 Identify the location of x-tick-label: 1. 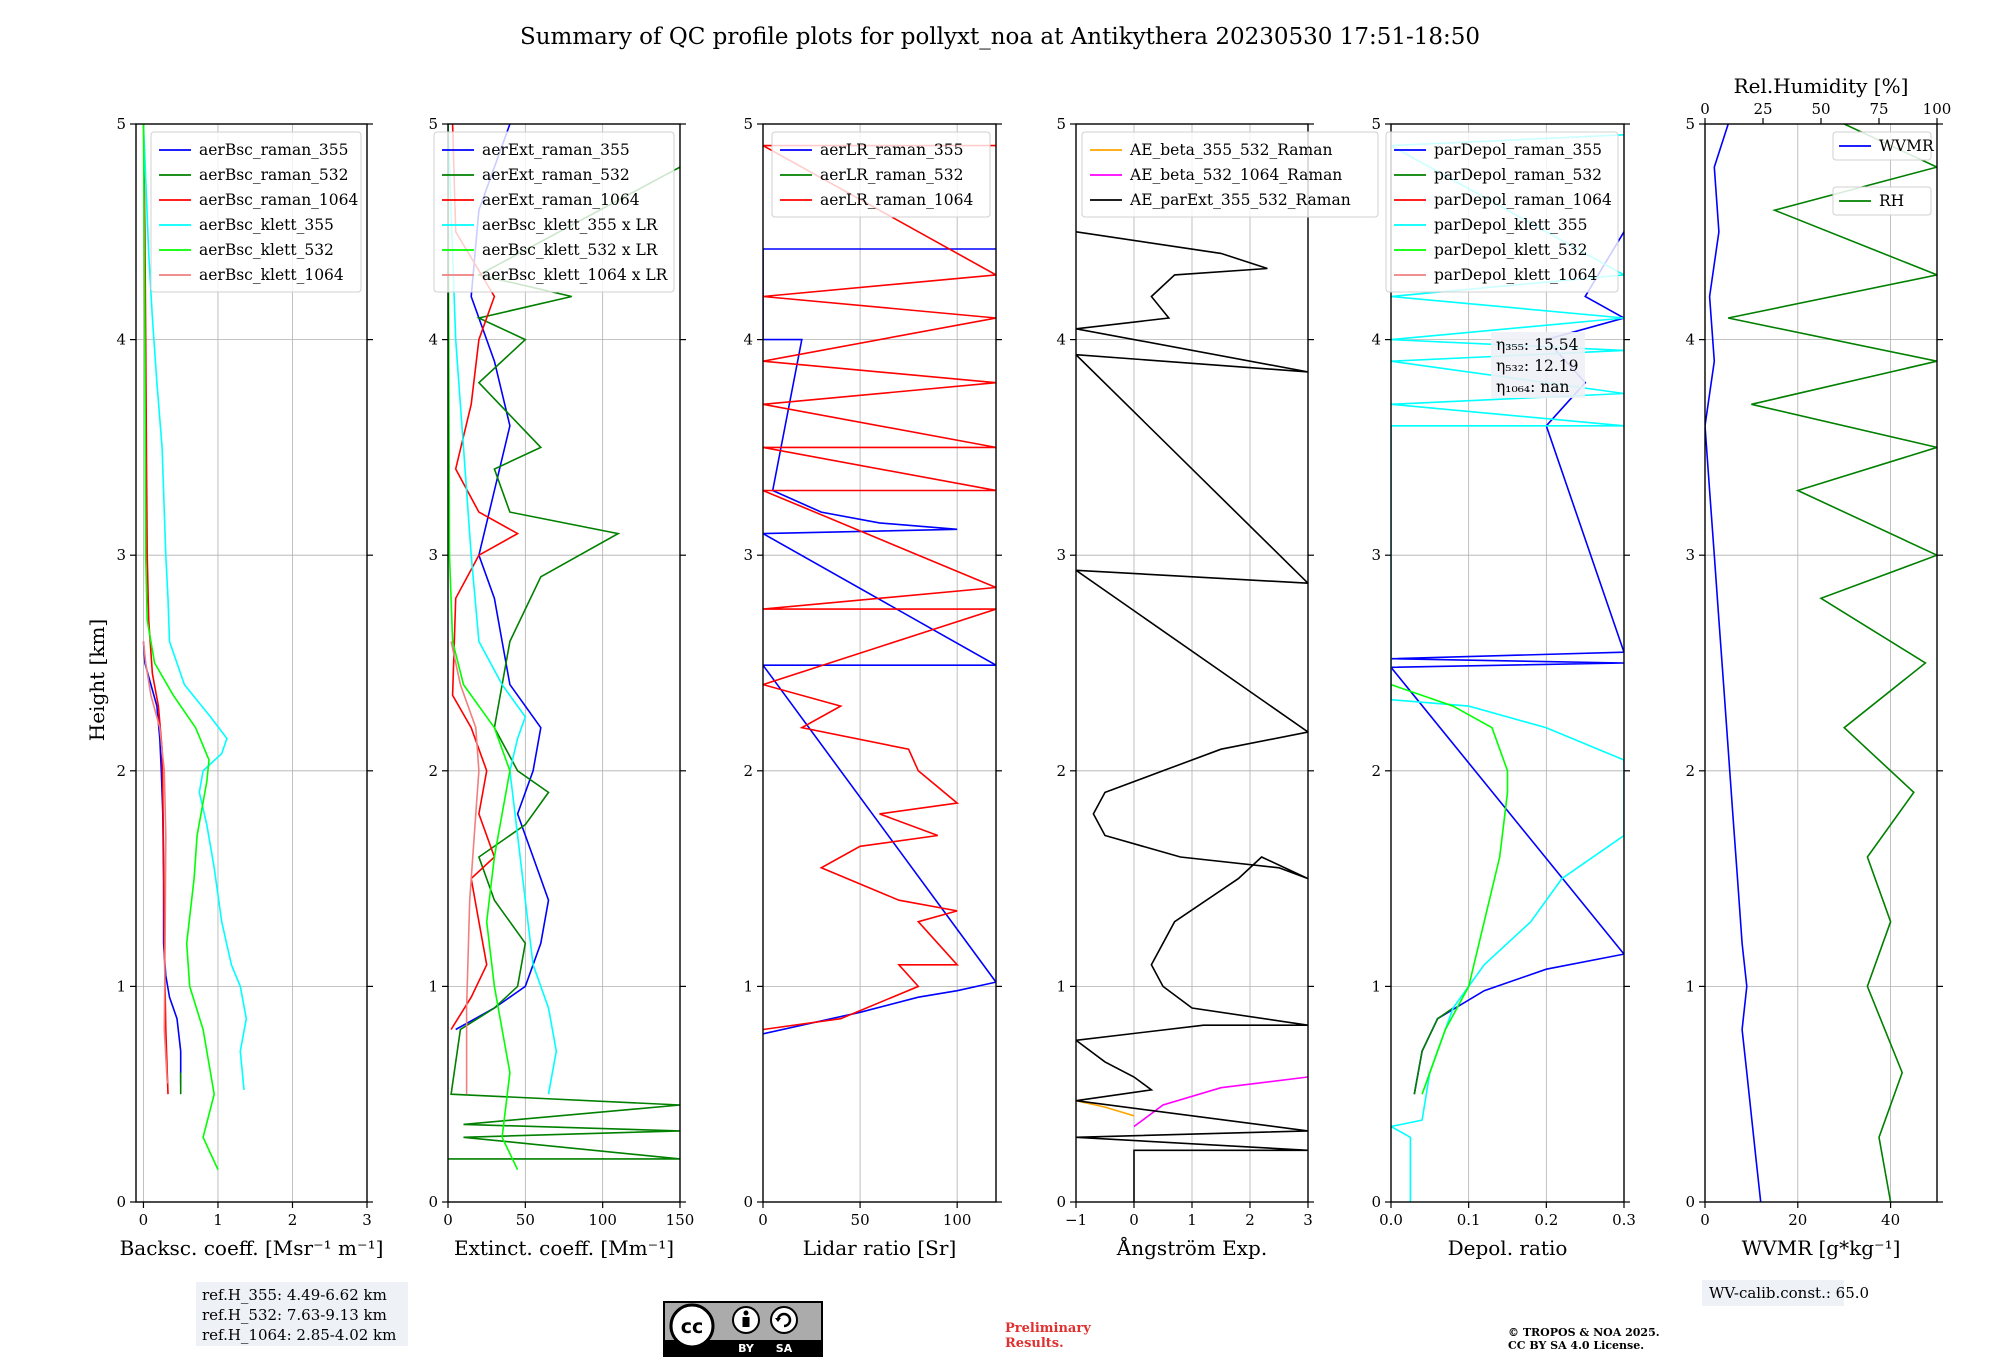
(1192, 1220).